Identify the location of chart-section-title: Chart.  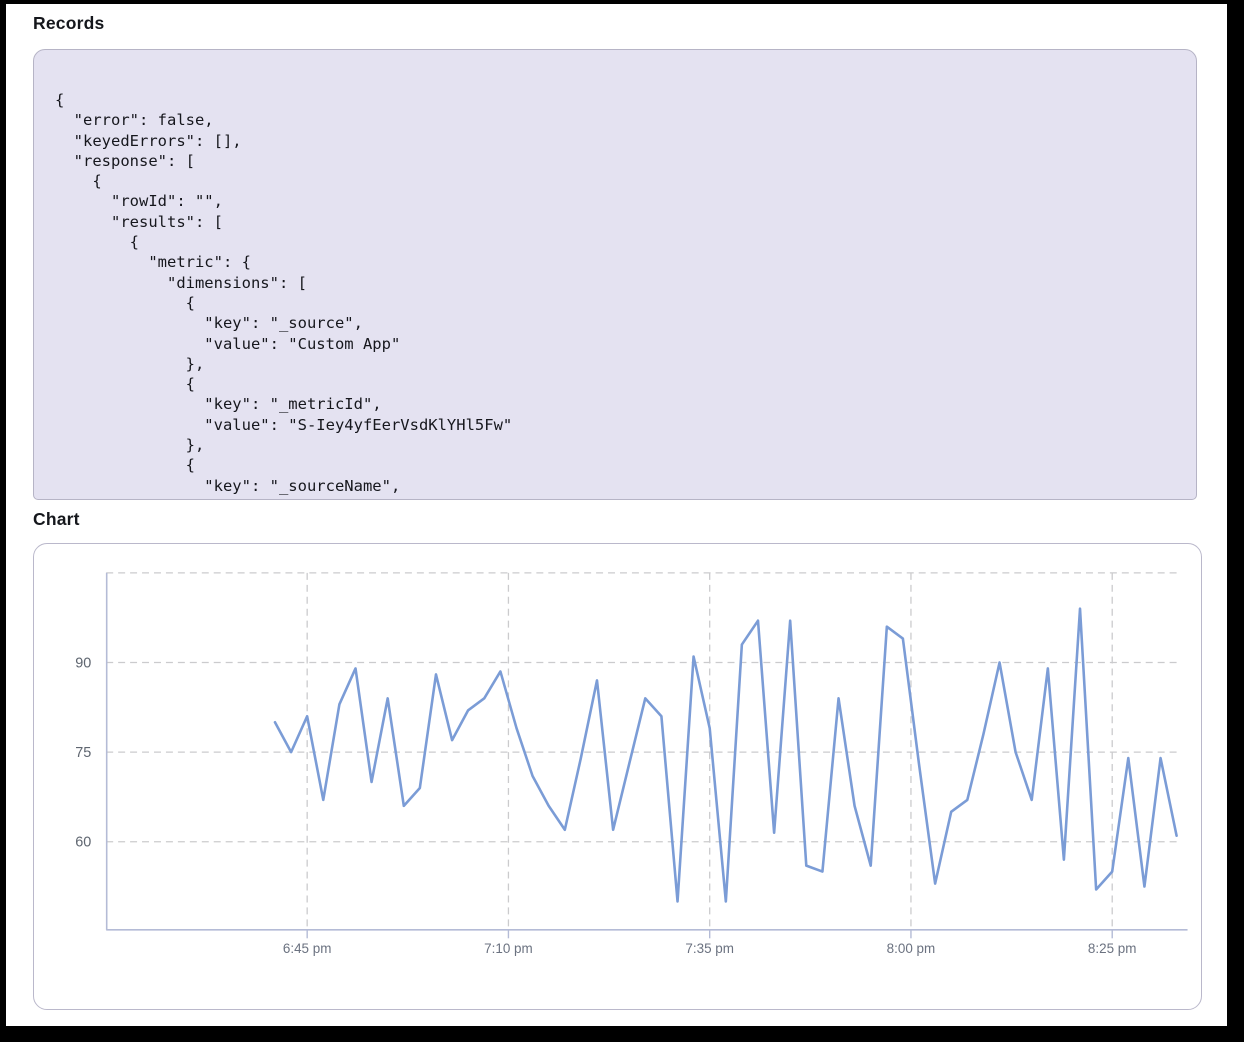
(56, 519).